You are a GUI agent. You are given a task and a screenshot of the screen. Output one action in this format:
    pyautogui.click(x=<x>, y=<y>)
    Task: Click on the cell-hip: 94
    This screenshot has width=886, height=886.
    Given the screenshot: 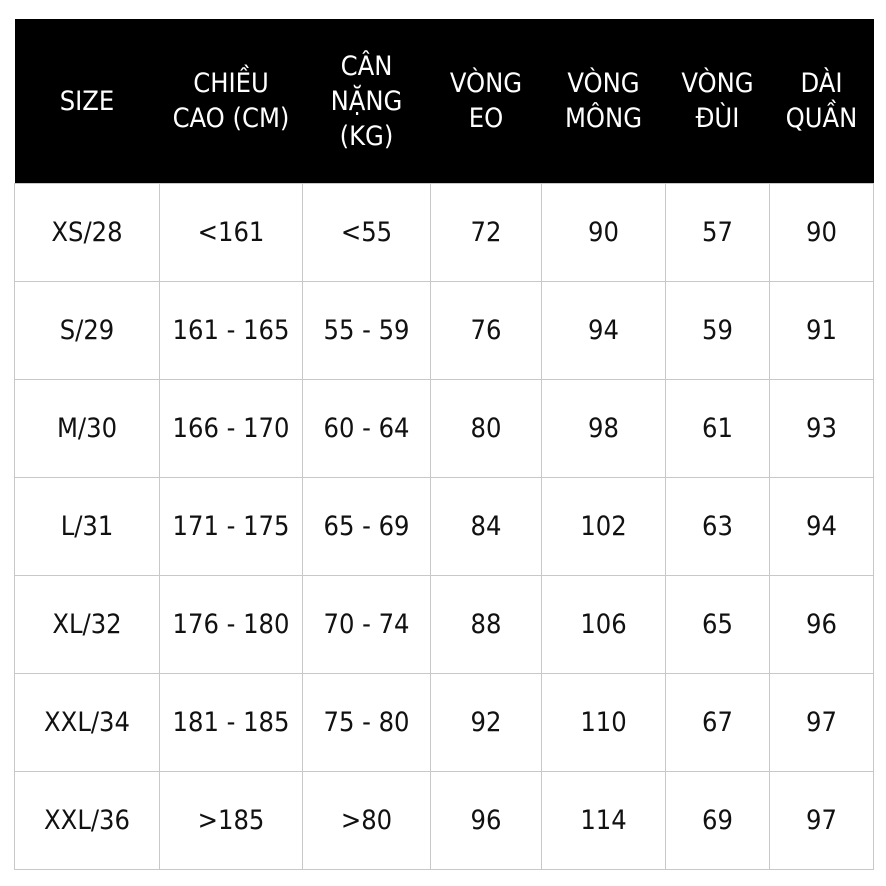 What is the action you would take?
    pyautogui.click(x=603, y=330)
    